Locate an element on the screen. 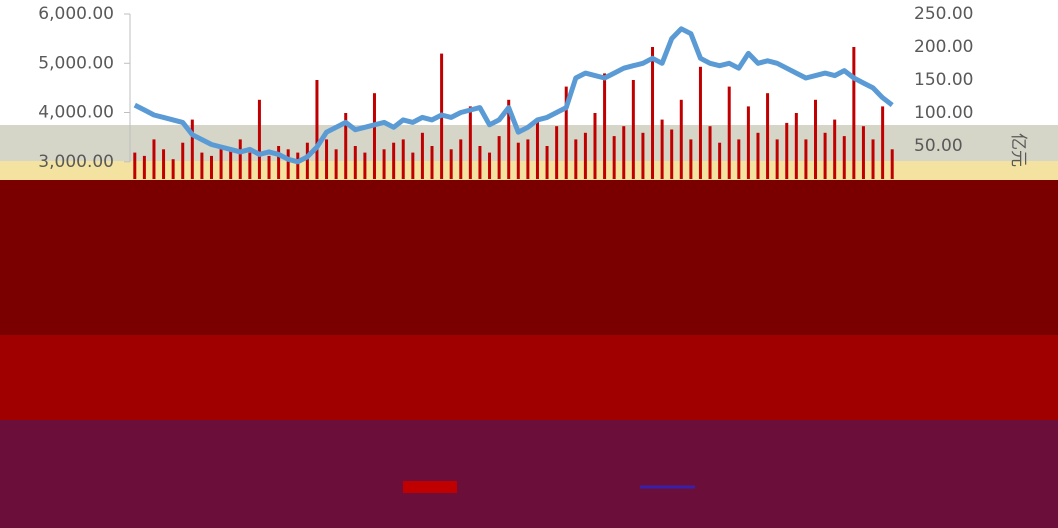  legend-swatch is located at coordinates (430, 487).